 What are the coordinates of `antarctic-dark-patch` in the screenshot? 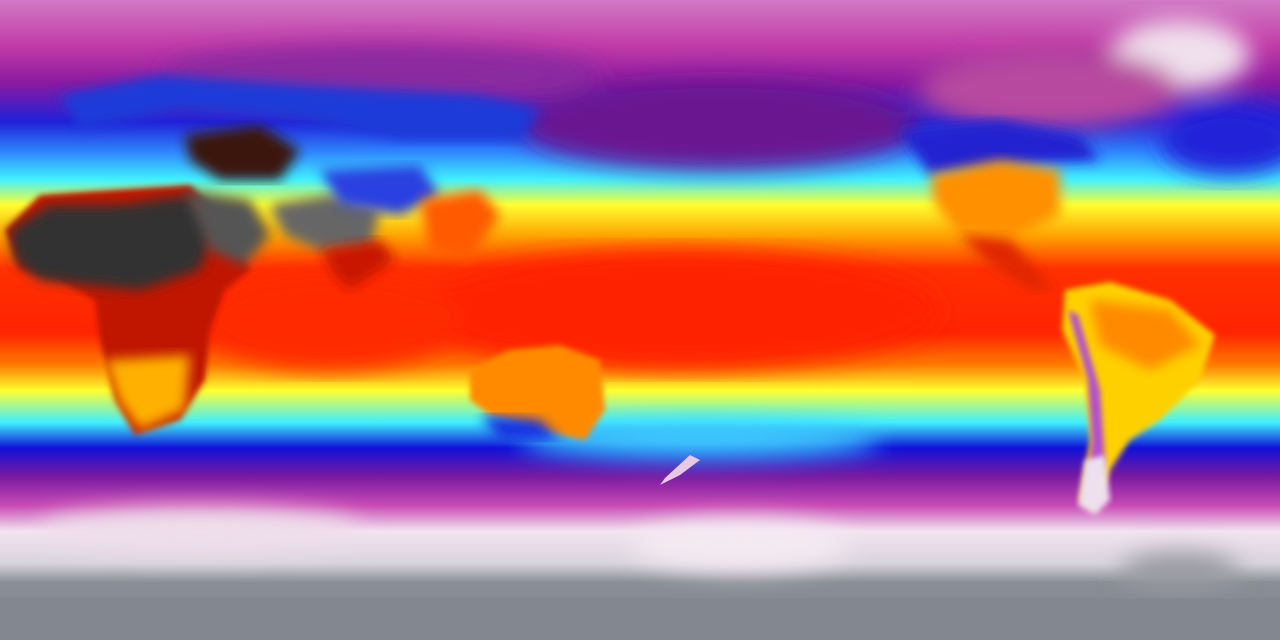 It's located at (1180, 570).